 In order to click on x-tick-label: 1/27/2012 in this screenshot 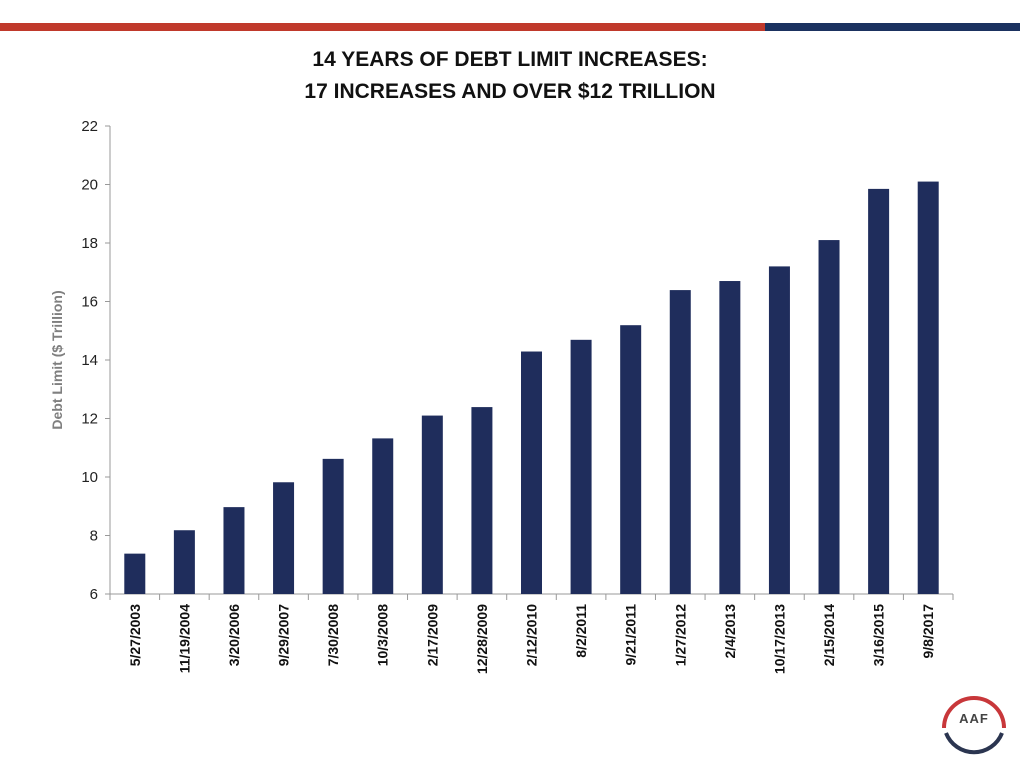, I will do `click(680, 635)`.